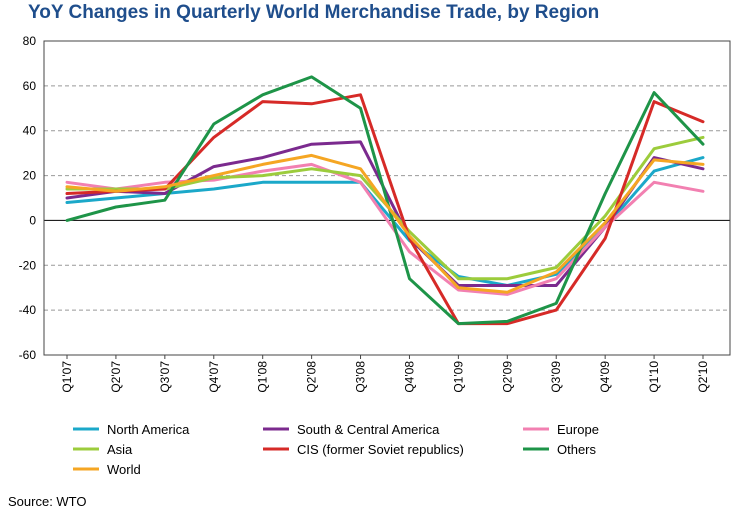  I want to click on y-tick-label: 60, so click(30, 86).